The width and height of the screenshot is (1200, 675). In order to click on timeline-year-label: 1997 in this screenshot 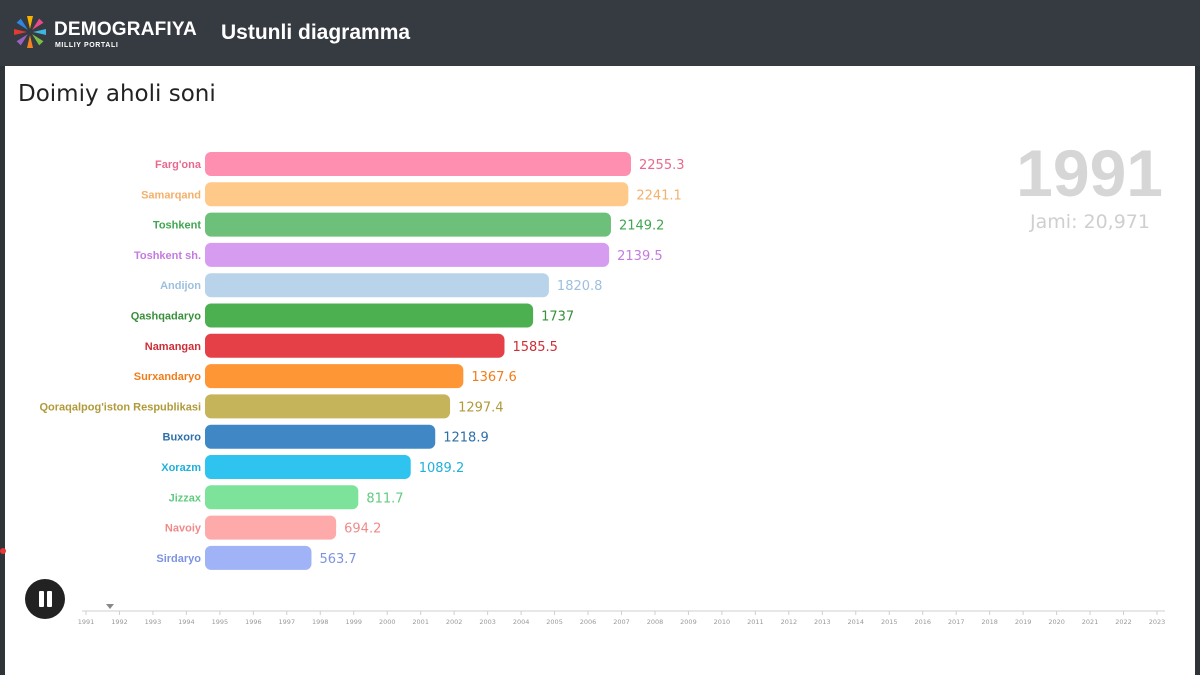, I will do `click(287, 622)`.